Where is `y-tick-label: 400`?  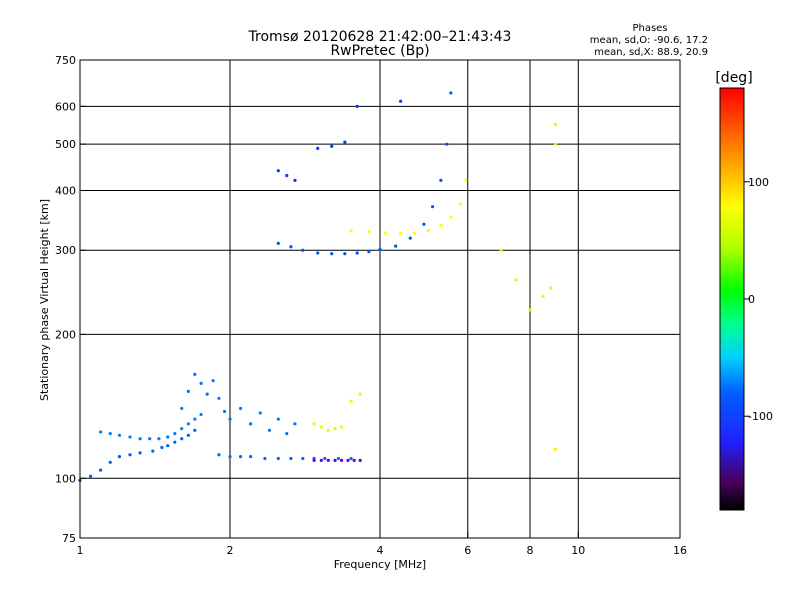 y-tick-label: 400 is located at coordinates (65, 190).